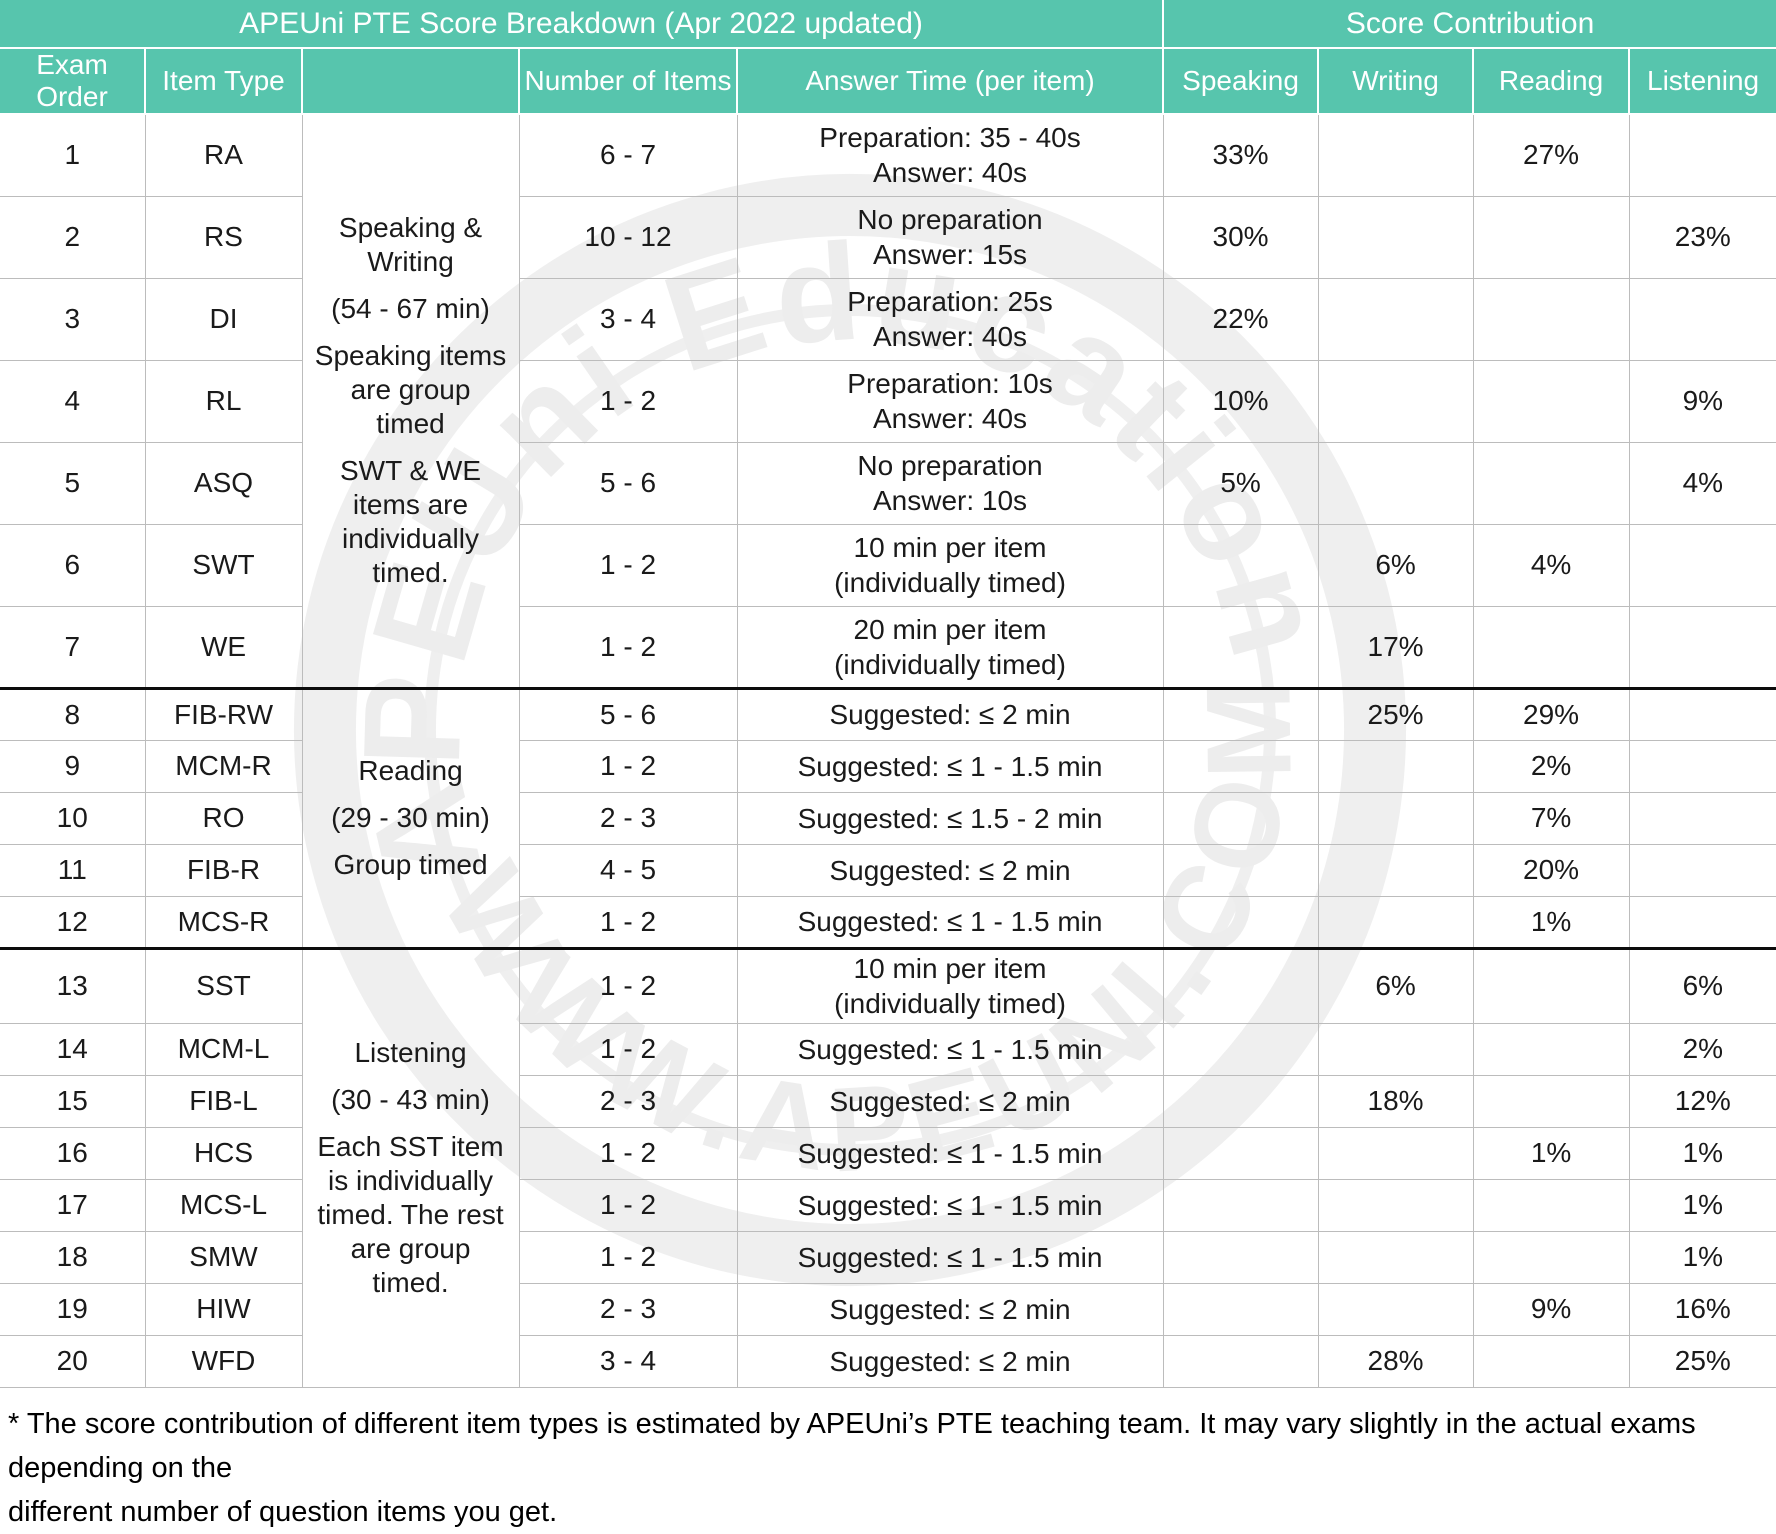  What do you see at coordinates (223, 713) in the screenshot?
I see `item-type-cell: FIB-RW` at bounding box center [223, 713].